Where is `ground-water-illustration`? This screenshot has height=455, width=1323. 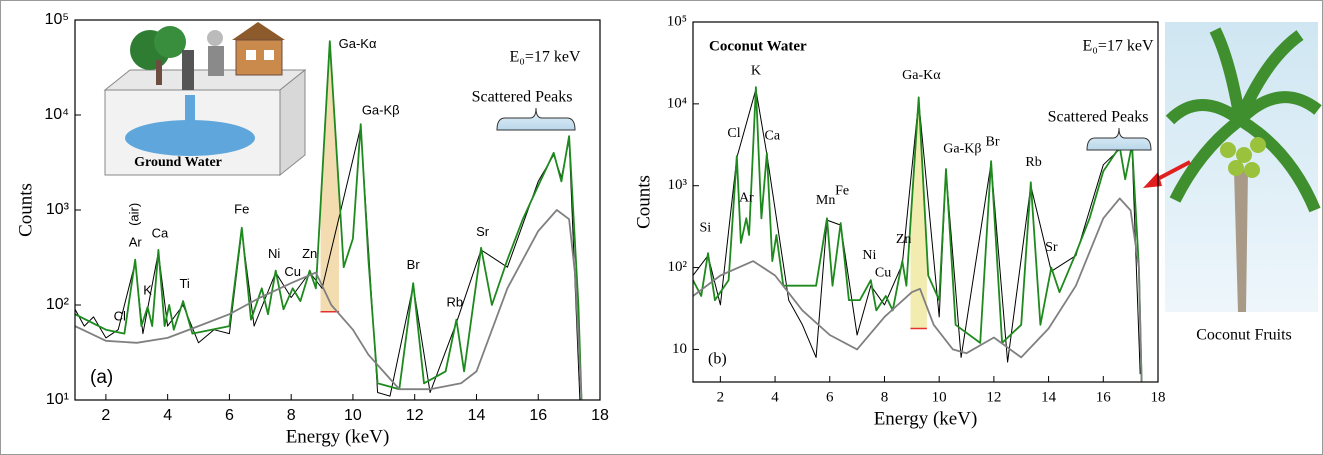
ground-water-illustration is located at coordinates (205, 99).